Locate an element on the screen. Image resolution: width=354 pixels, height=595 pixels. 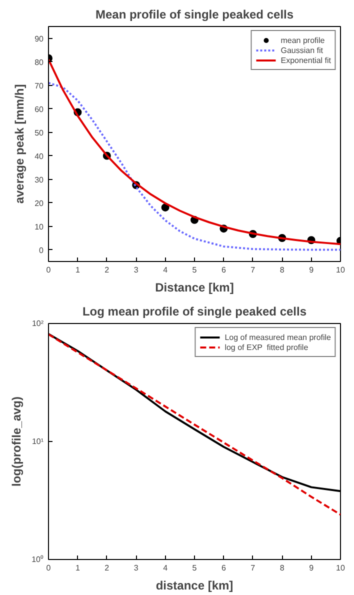
legend-label: mean profile is located at coordinates (302, 40).